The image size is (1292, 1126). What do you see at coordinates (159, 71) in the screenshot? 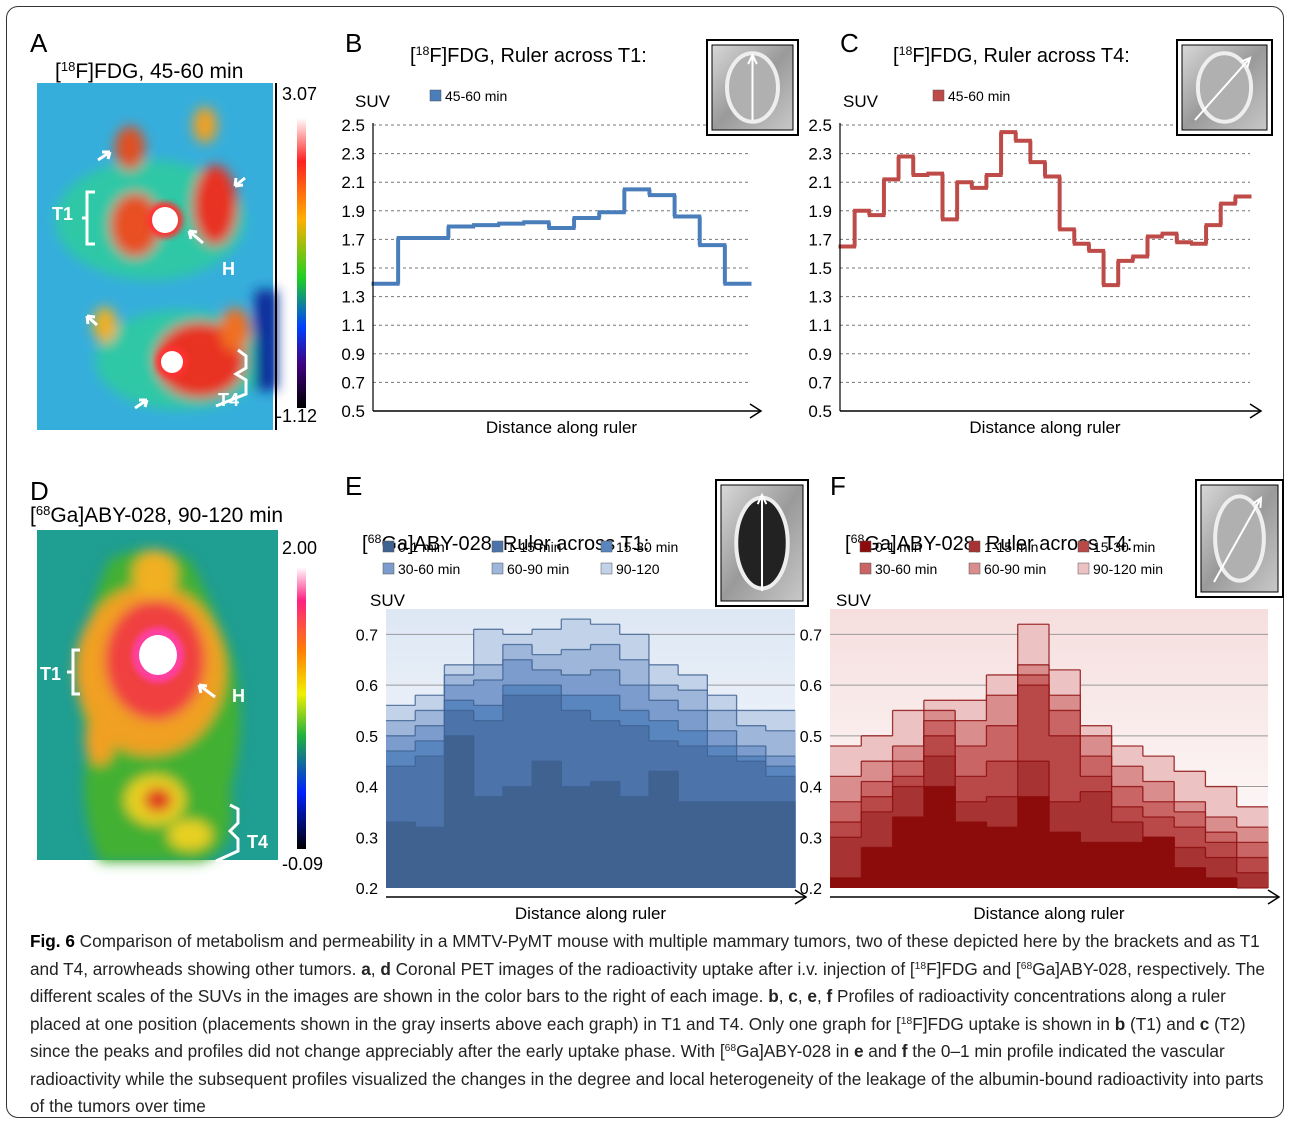
I see `panel-title-part: F]FDG, 45-60 min` at bounding box center [159, 71].